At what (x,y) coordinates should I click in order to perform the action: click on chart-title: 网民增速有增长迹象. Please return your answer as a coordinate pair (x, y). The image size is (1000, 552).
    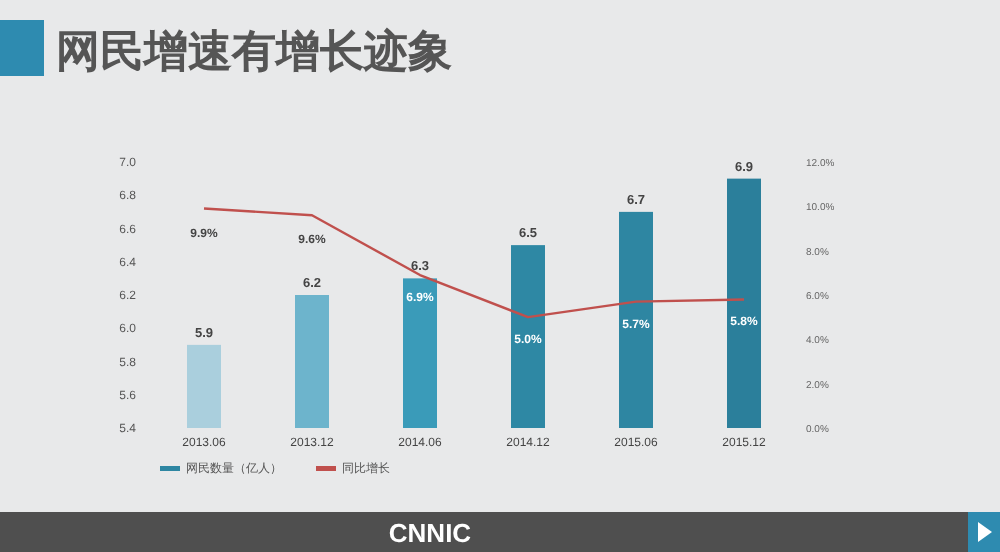
    Looking at the image, I should click on (254, 51).